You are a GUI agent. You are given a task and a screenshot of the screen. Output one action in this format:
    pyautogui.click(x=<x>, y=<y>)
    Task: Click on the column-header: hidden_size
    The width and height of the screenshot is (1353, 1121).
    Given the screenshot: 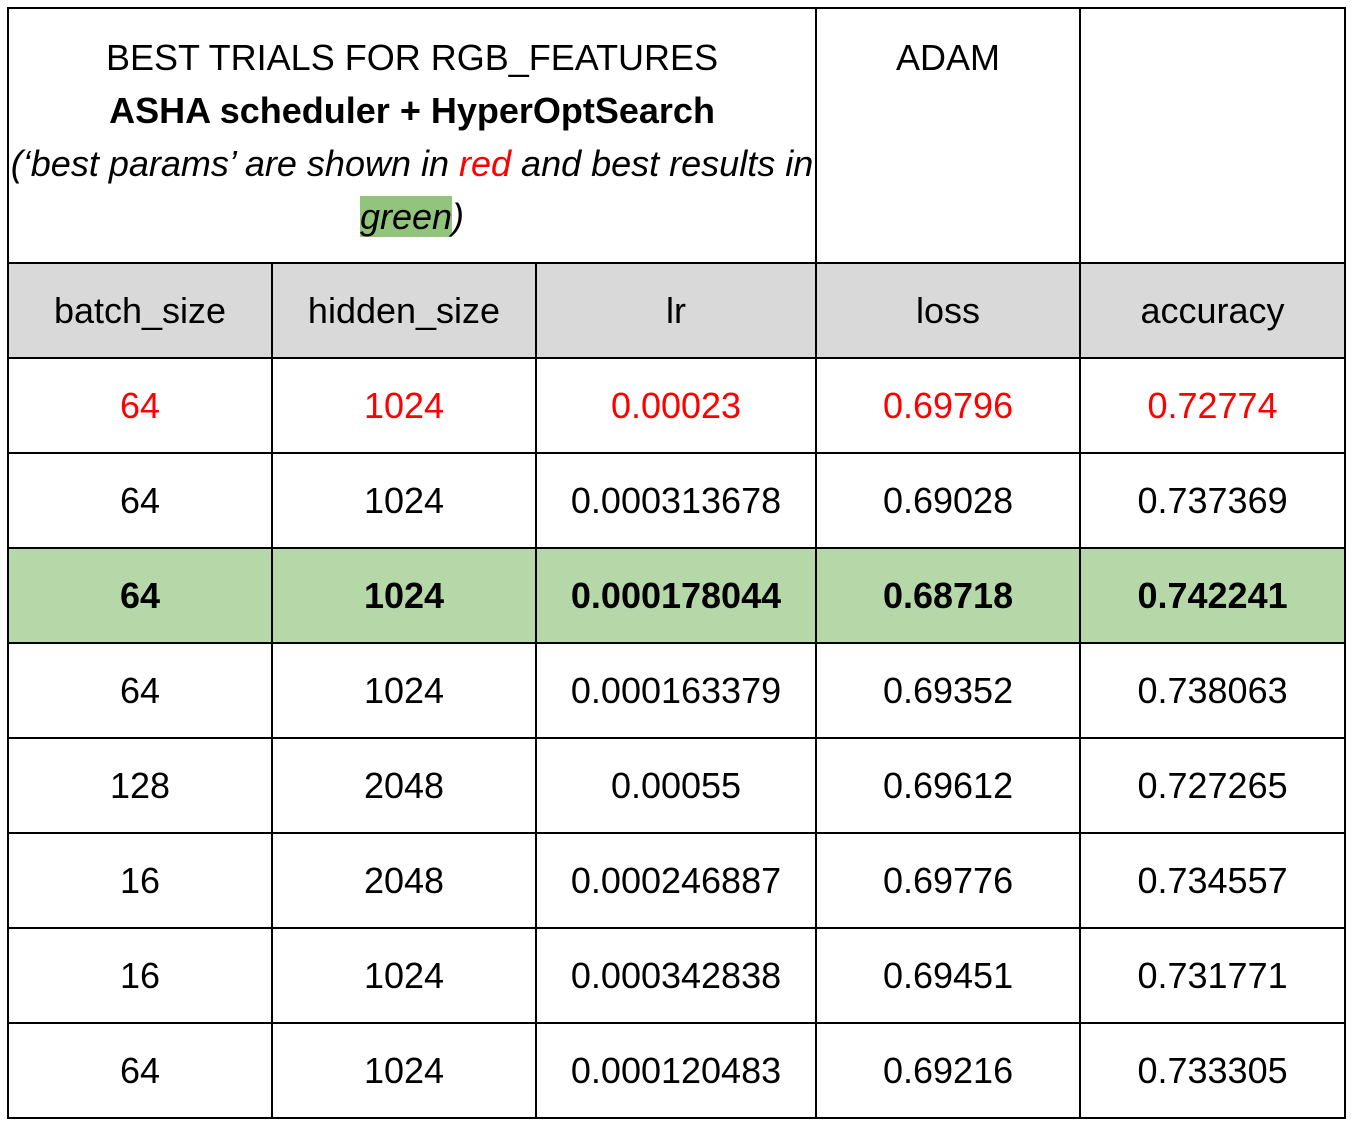 What is the action you would take?
    pyautogui.click(x=404, y=310)
    